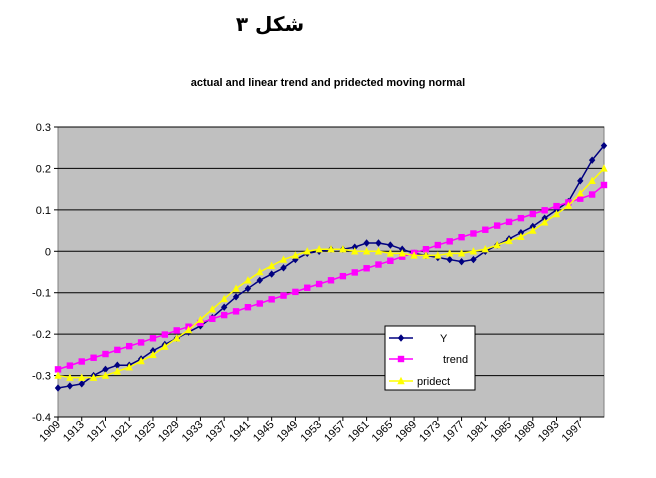 The width and height of the screenshot is (656, 478). I want to click on x-tick-label: 1949, so click(288, 432).